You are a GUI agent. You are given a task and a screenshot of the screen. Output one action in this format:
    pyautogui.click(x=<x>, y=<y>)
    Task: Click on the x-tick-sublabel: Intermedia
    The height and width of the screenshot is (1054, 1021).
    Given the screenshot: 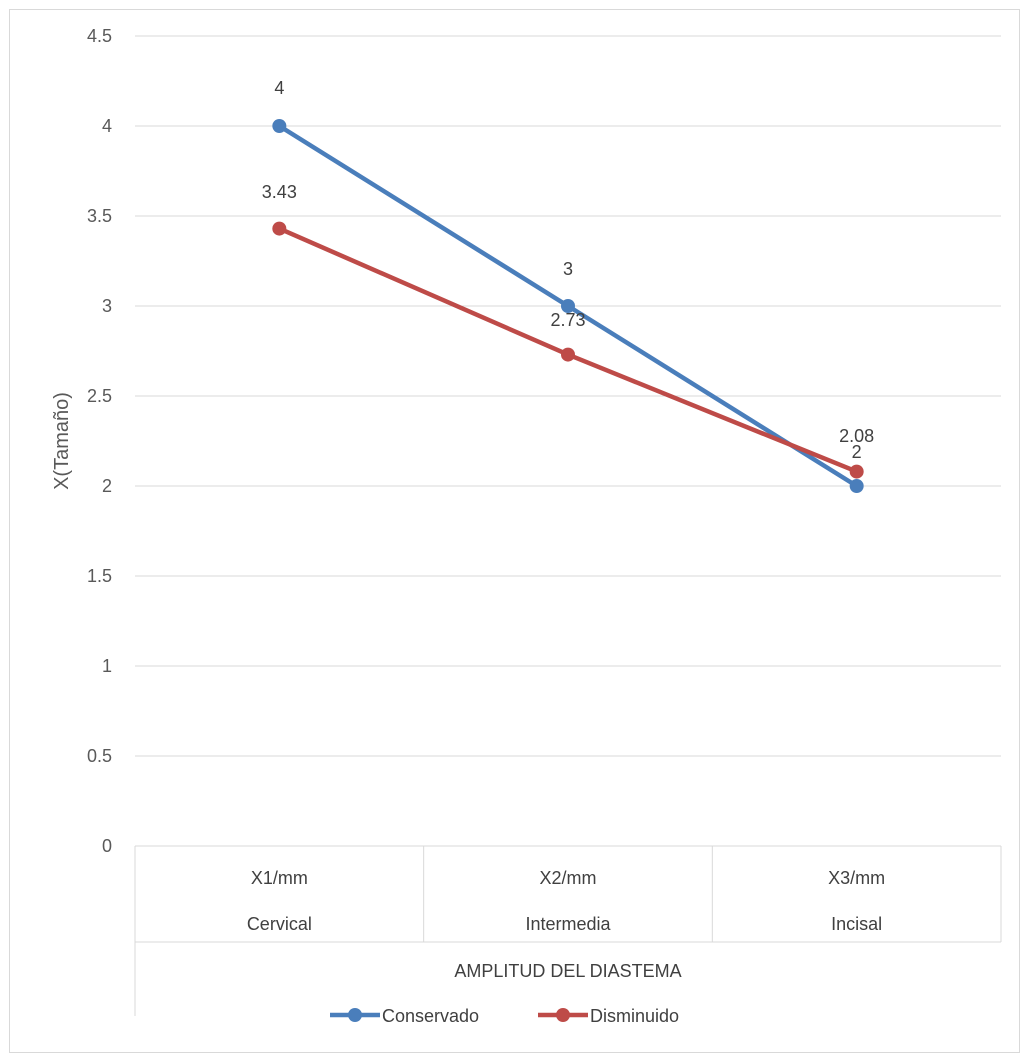 What is the action you would take?
    pyautogui.click(x=568, y=924)
    